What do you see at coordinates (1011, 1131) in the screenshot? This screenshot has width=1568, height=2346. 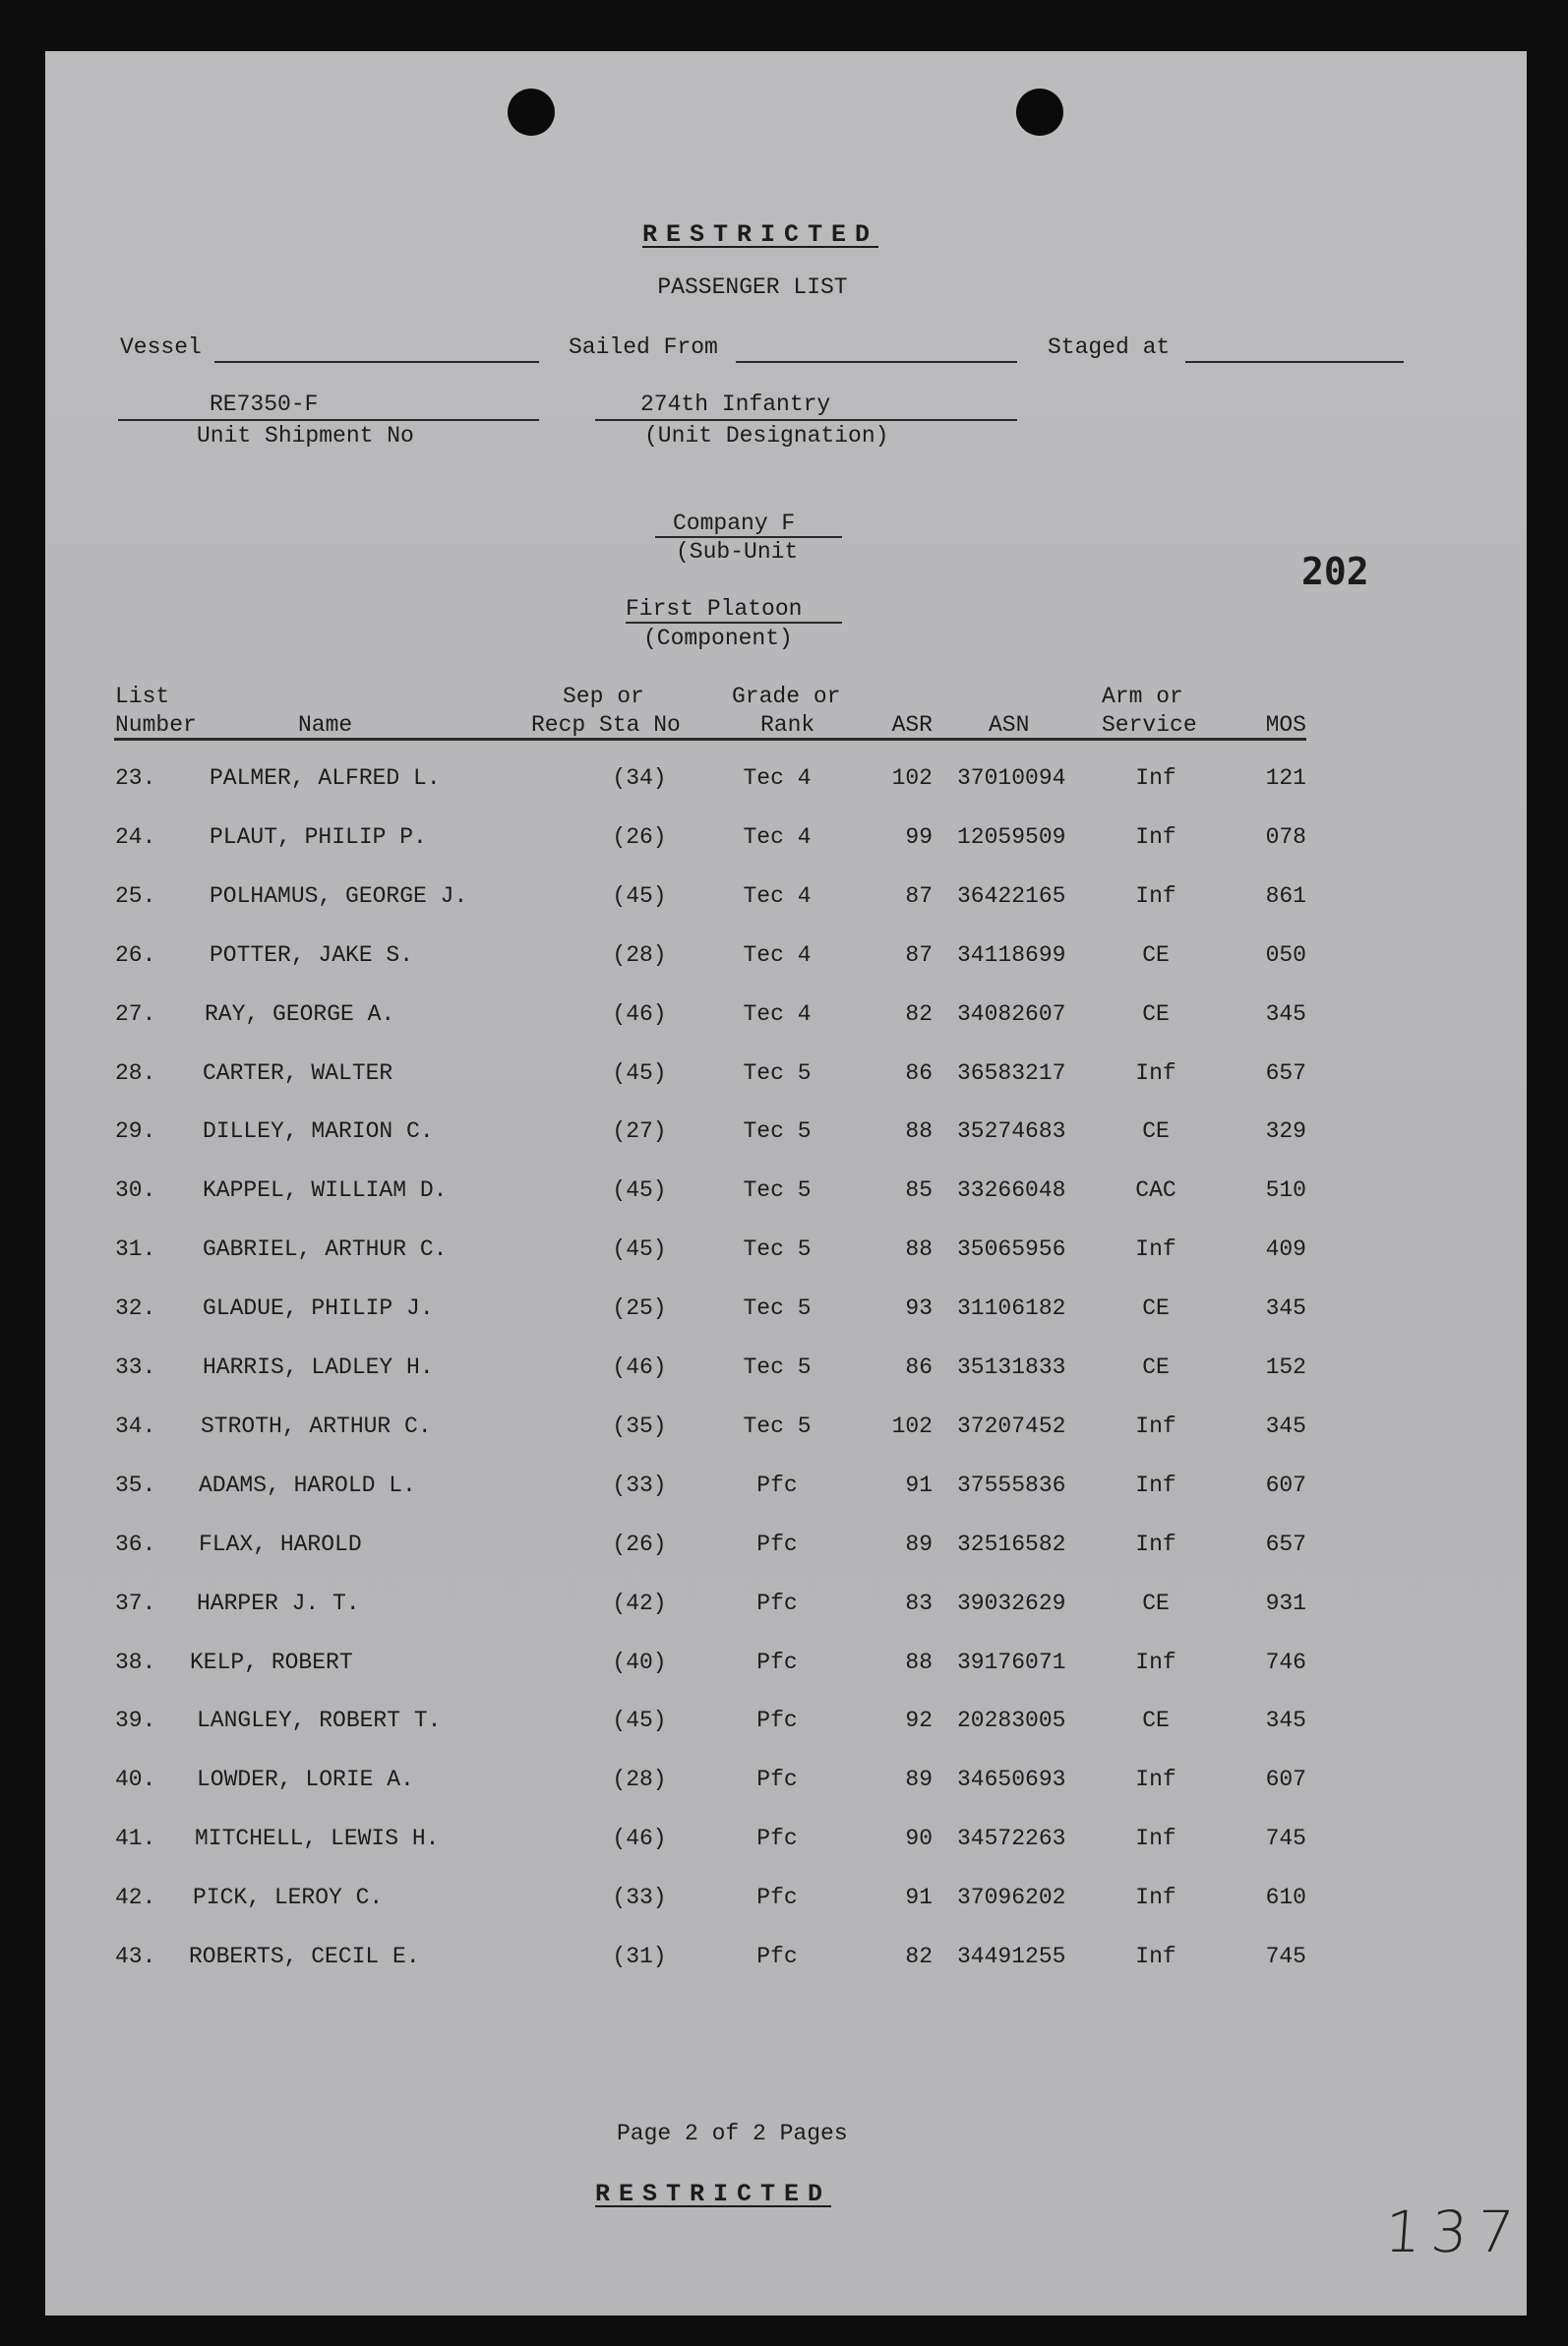 I see `cell-asn: 35274683` at bounding box center [1011, 1131].